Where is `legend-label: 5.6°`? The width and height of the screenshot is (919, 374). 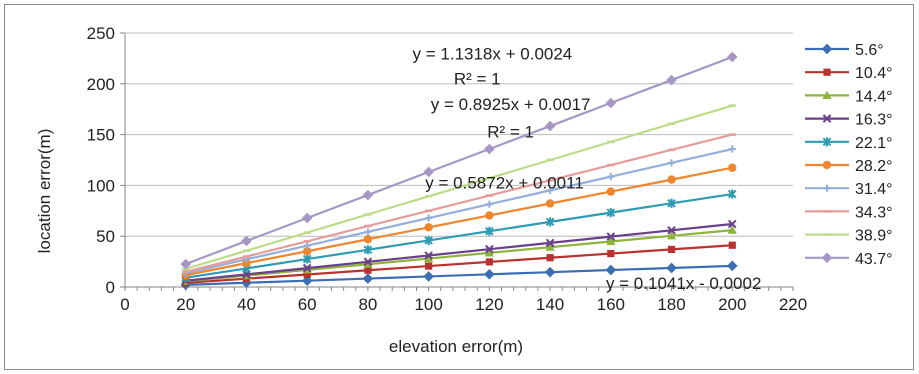 legend-label: 5.6° is located at coordinates (869, 50).